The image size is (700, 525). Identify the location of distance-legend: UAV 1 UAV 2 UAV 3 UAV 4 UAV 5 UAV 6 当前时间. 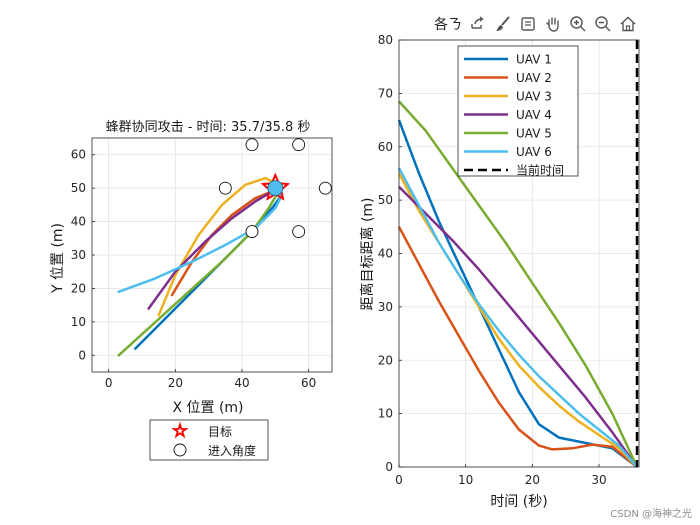
(518, 111).